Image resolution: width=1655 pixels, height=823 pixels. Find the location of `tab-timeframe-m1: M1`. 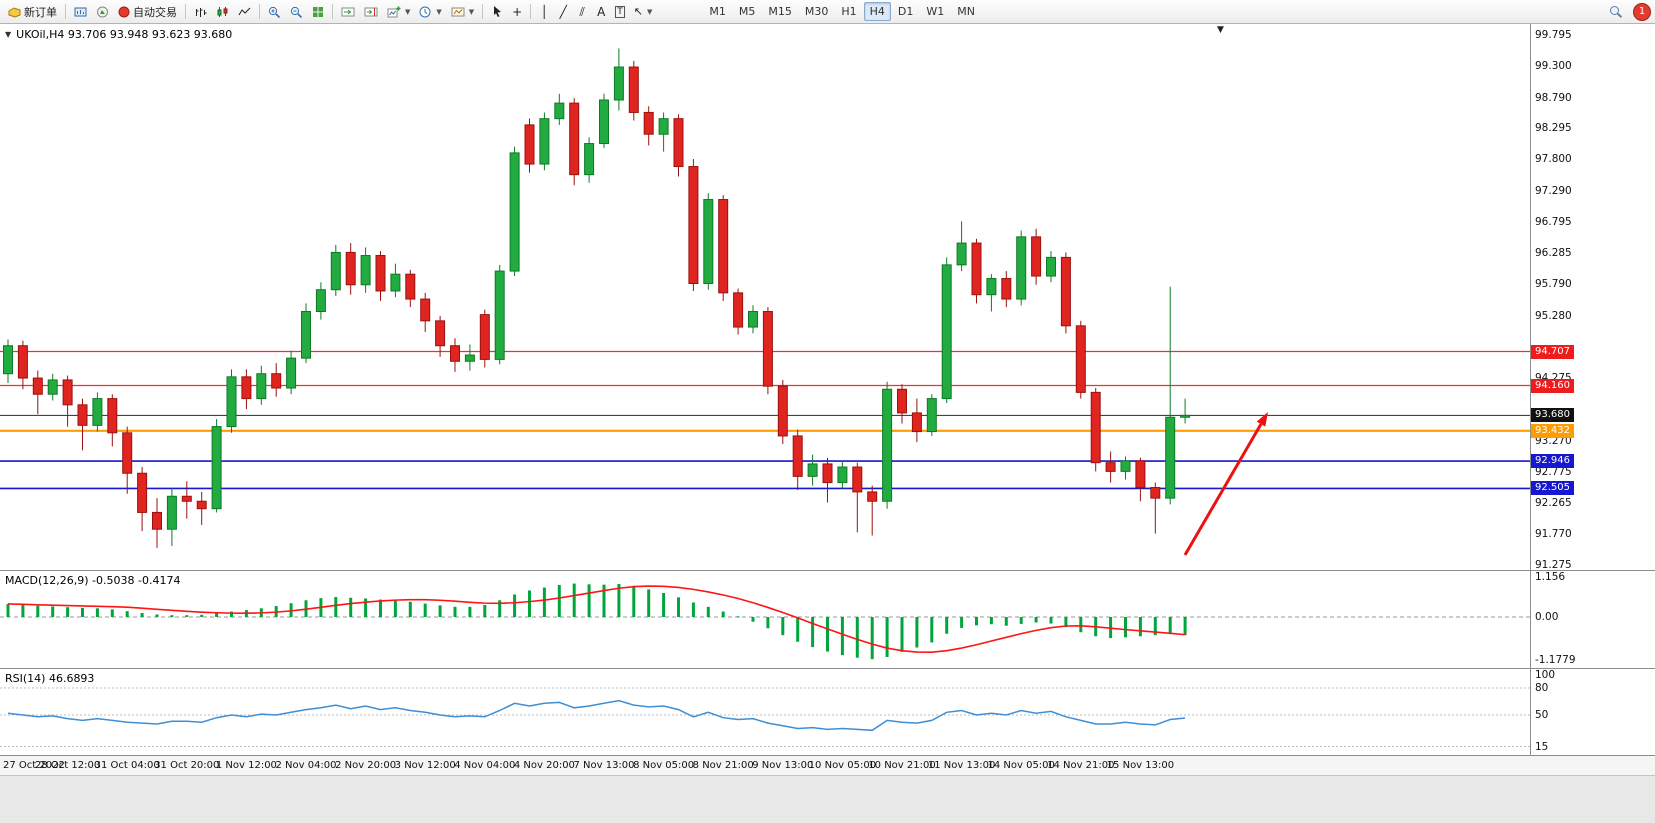

tab-timeframe-m1: M1 is located at coordinates (717, 11).